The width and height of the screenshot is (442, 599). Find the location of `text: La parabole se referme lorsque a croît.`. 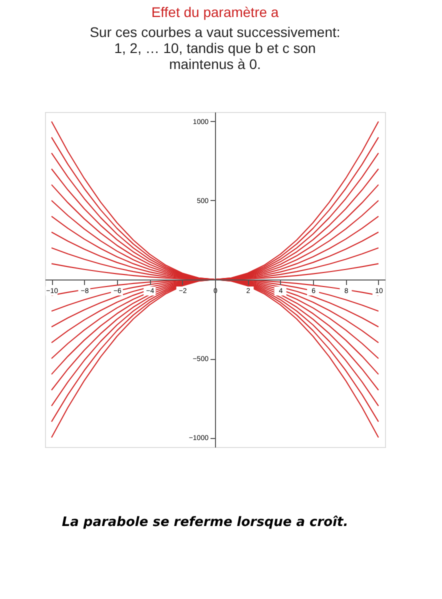

text: La parabole se referme lorsque a croît. is located at coordinates (205, 522).